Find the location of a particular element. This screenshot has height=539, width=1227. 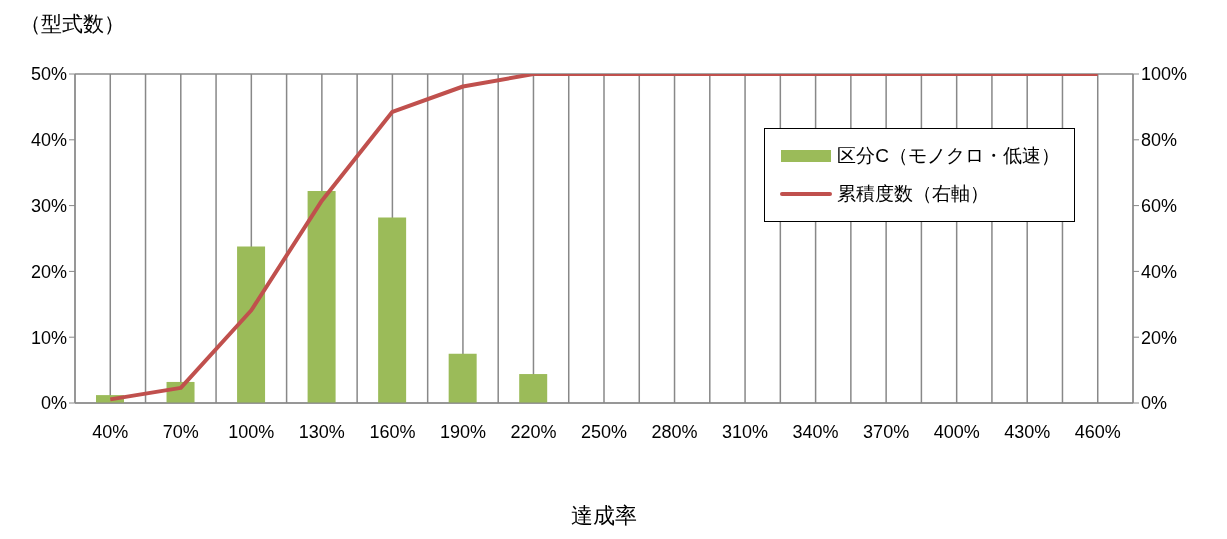

y2-tick-label: 40% is located at coordinates (1159, 271).